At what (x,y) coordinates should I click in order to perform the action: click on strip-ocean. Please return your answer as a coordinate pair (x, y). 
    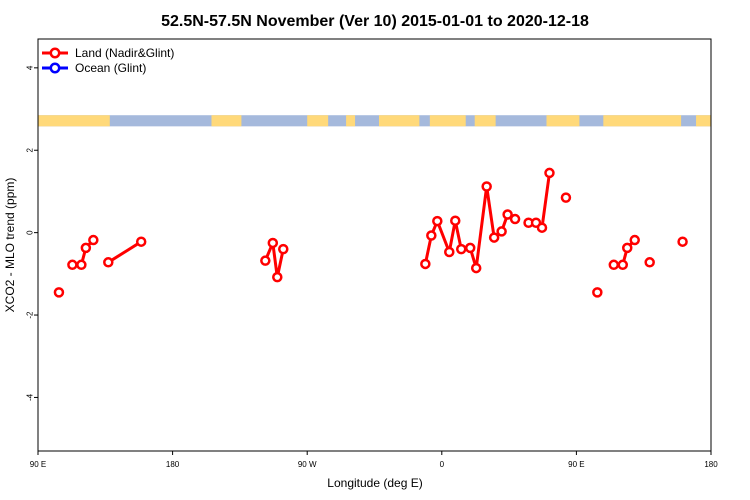
    Looking at the image, I should click on (374, 121).